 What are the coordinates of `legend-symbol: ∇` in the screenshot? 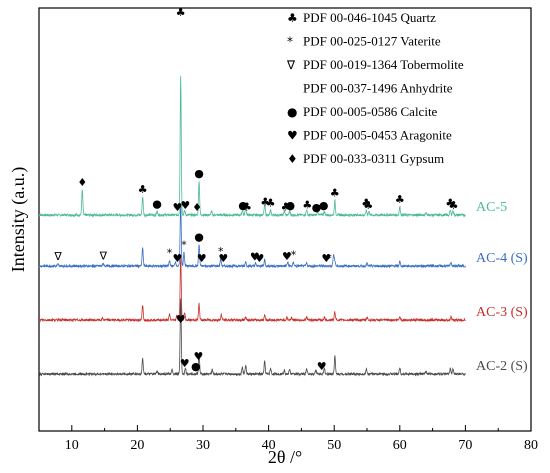 It's located at (291, 65).